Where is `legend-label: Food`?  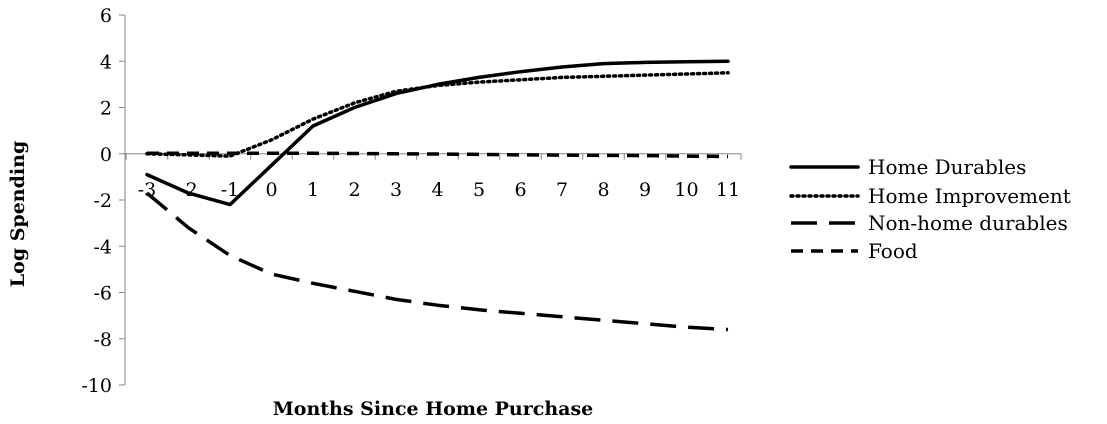
legend-label: Food is located at coordinates (893, 251).